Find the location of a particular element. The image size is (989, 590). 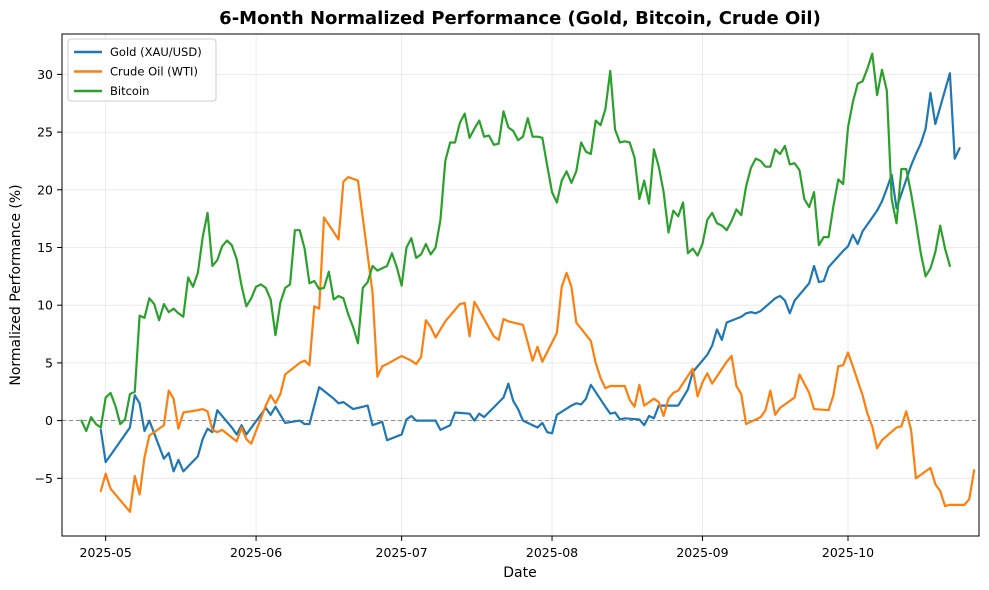

y-tick-label: −5 is located at coordinates (44, 478).